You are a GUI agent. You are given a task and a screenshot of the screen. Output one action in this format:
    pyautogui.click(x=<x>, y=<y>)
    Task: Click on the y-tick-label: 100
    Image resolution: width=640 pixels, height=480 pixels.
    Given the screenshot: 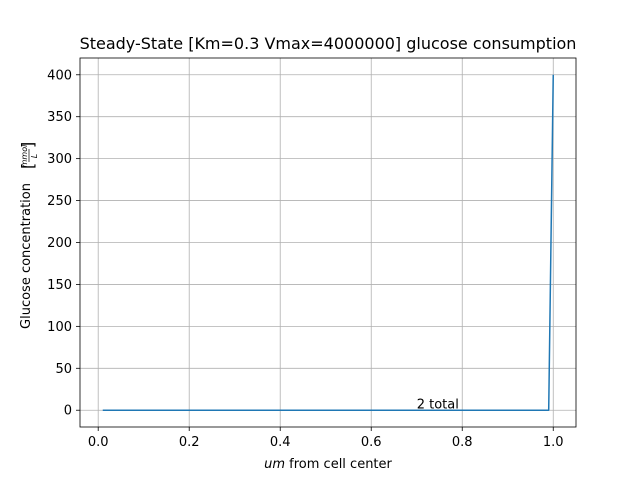 What is the action you would take?
    pyautogui.click(x=59, y=327)
    